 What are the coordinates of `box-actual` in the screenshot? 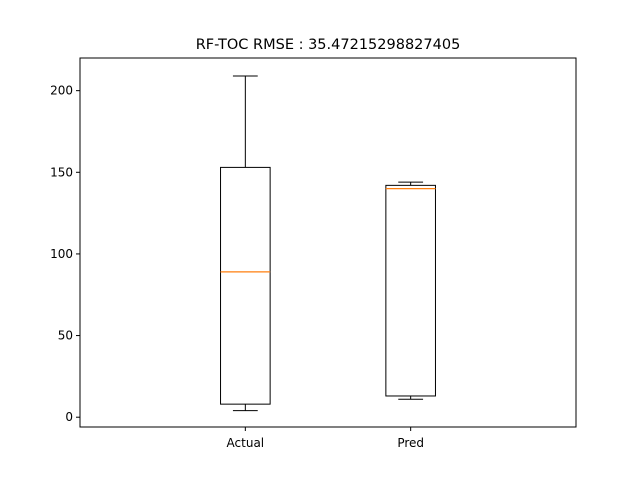 It's located at (245, 285).